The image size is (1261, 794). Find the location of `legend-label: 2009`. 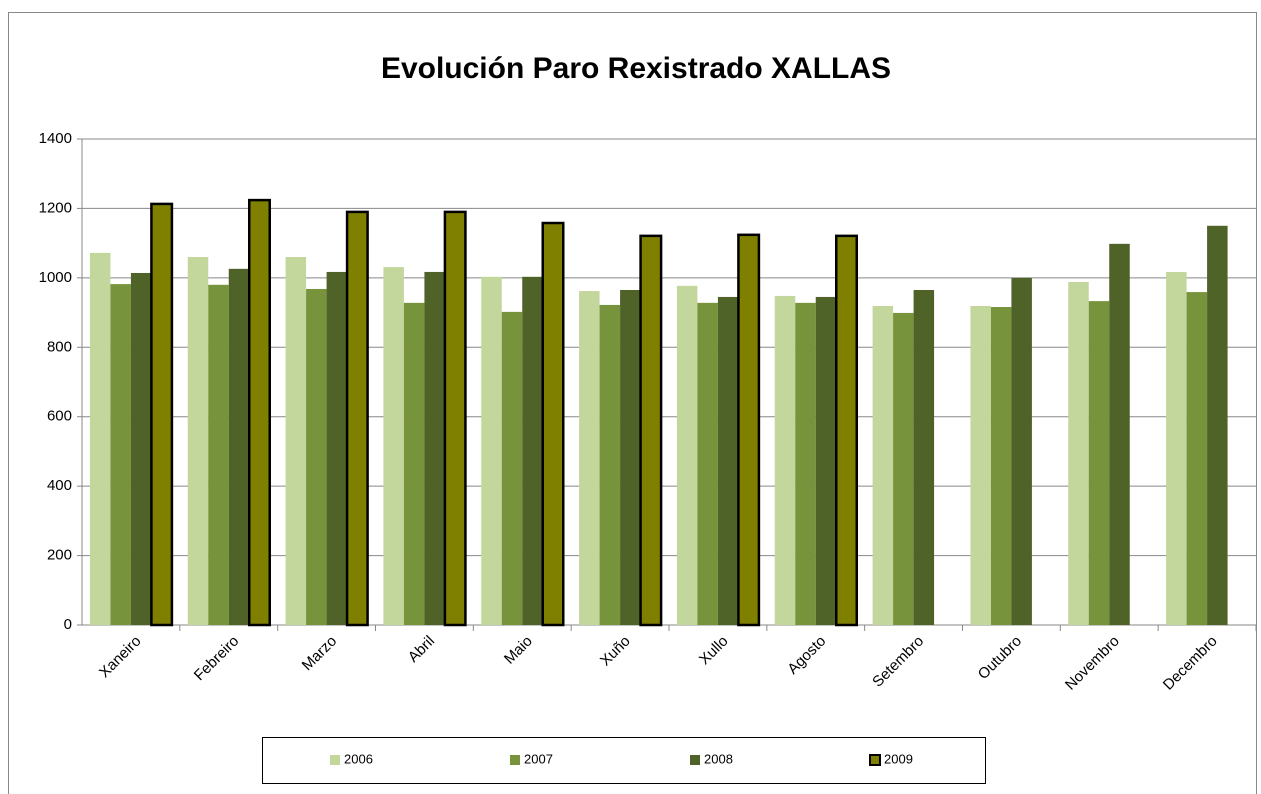

legend-label: 2009 is located at coordinates (898, 758).